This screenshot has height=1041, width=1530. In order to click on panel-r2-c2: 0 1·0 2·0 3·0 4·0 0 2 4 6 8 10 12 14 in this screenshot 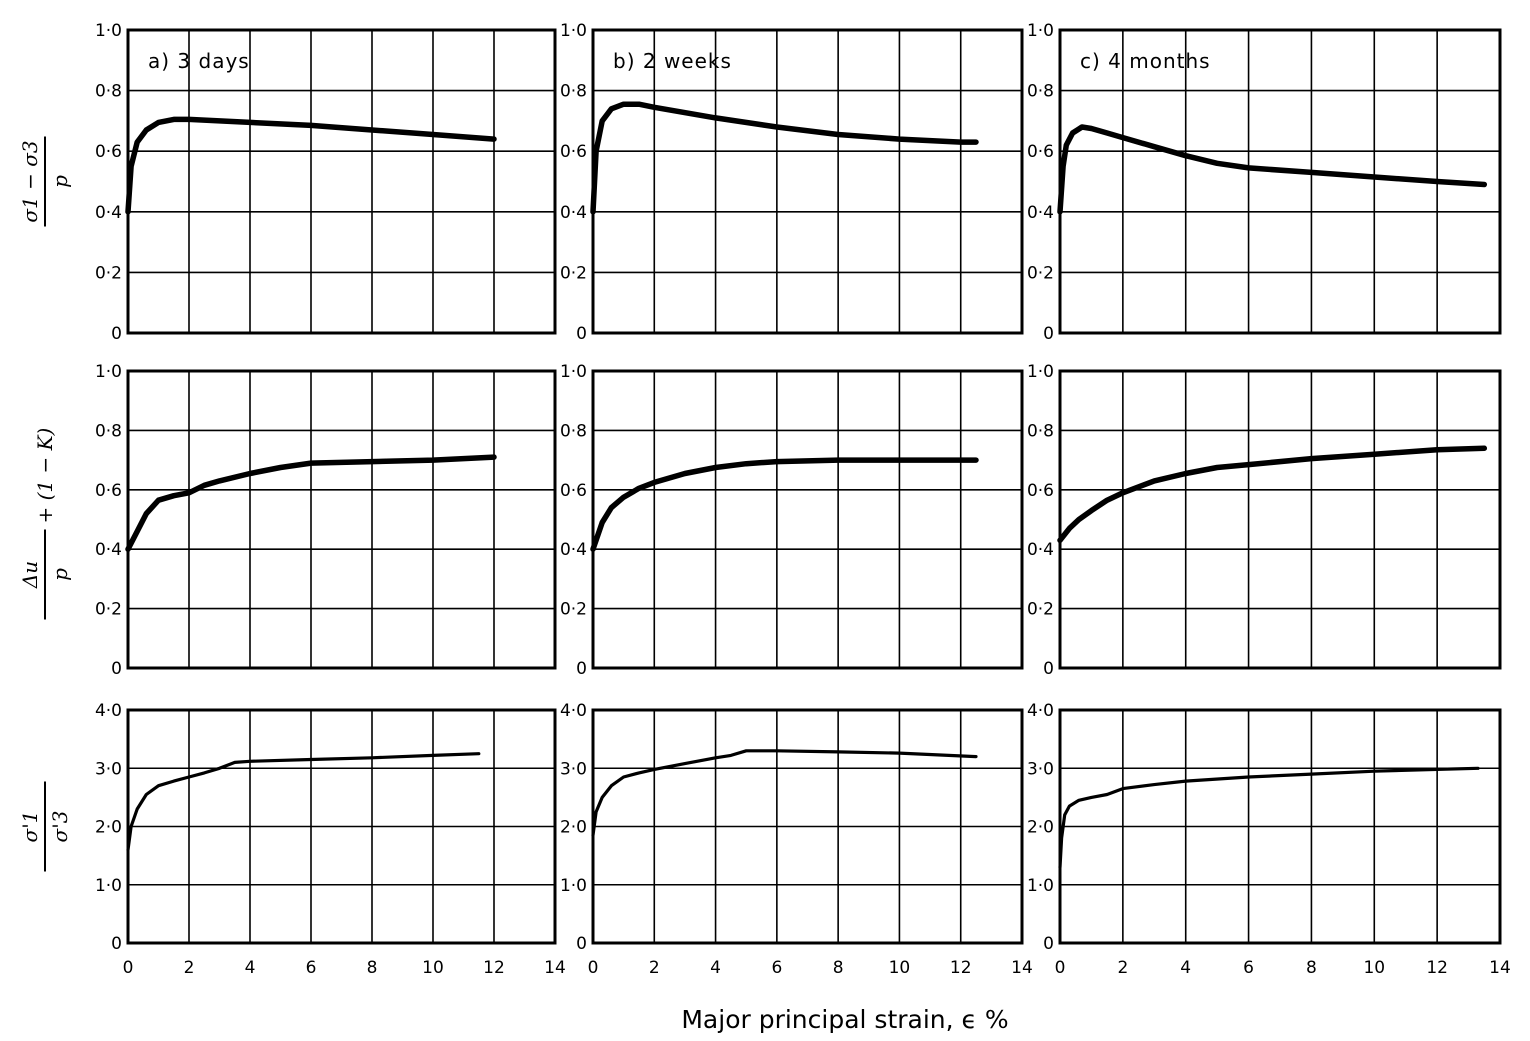, I will do `click(1269, 839)`.